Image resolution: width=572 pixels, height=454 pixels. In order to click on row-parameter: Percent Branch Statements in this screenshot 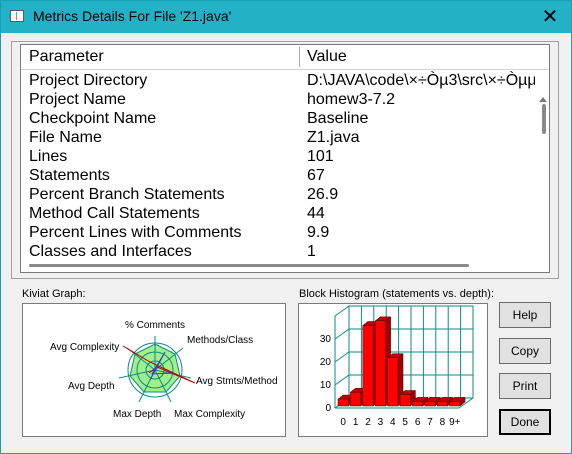, I will do `click(127, 194)`.